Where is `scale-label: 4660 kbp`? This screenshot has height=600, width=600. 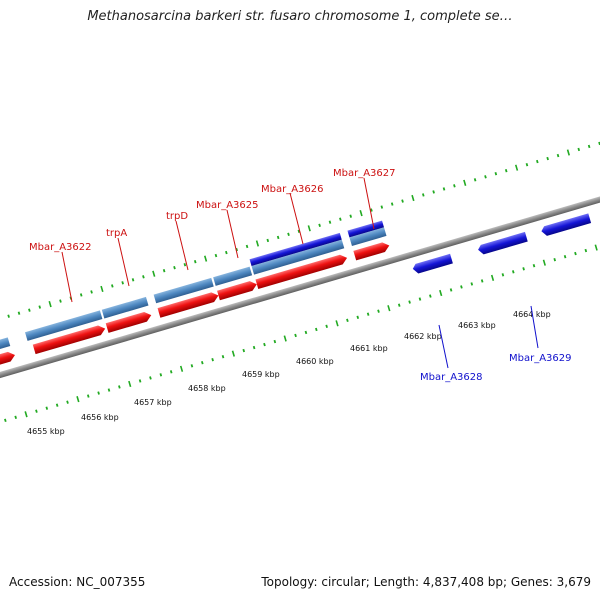
scale-label: 4660 kbp is located at coordinates (315, 361).